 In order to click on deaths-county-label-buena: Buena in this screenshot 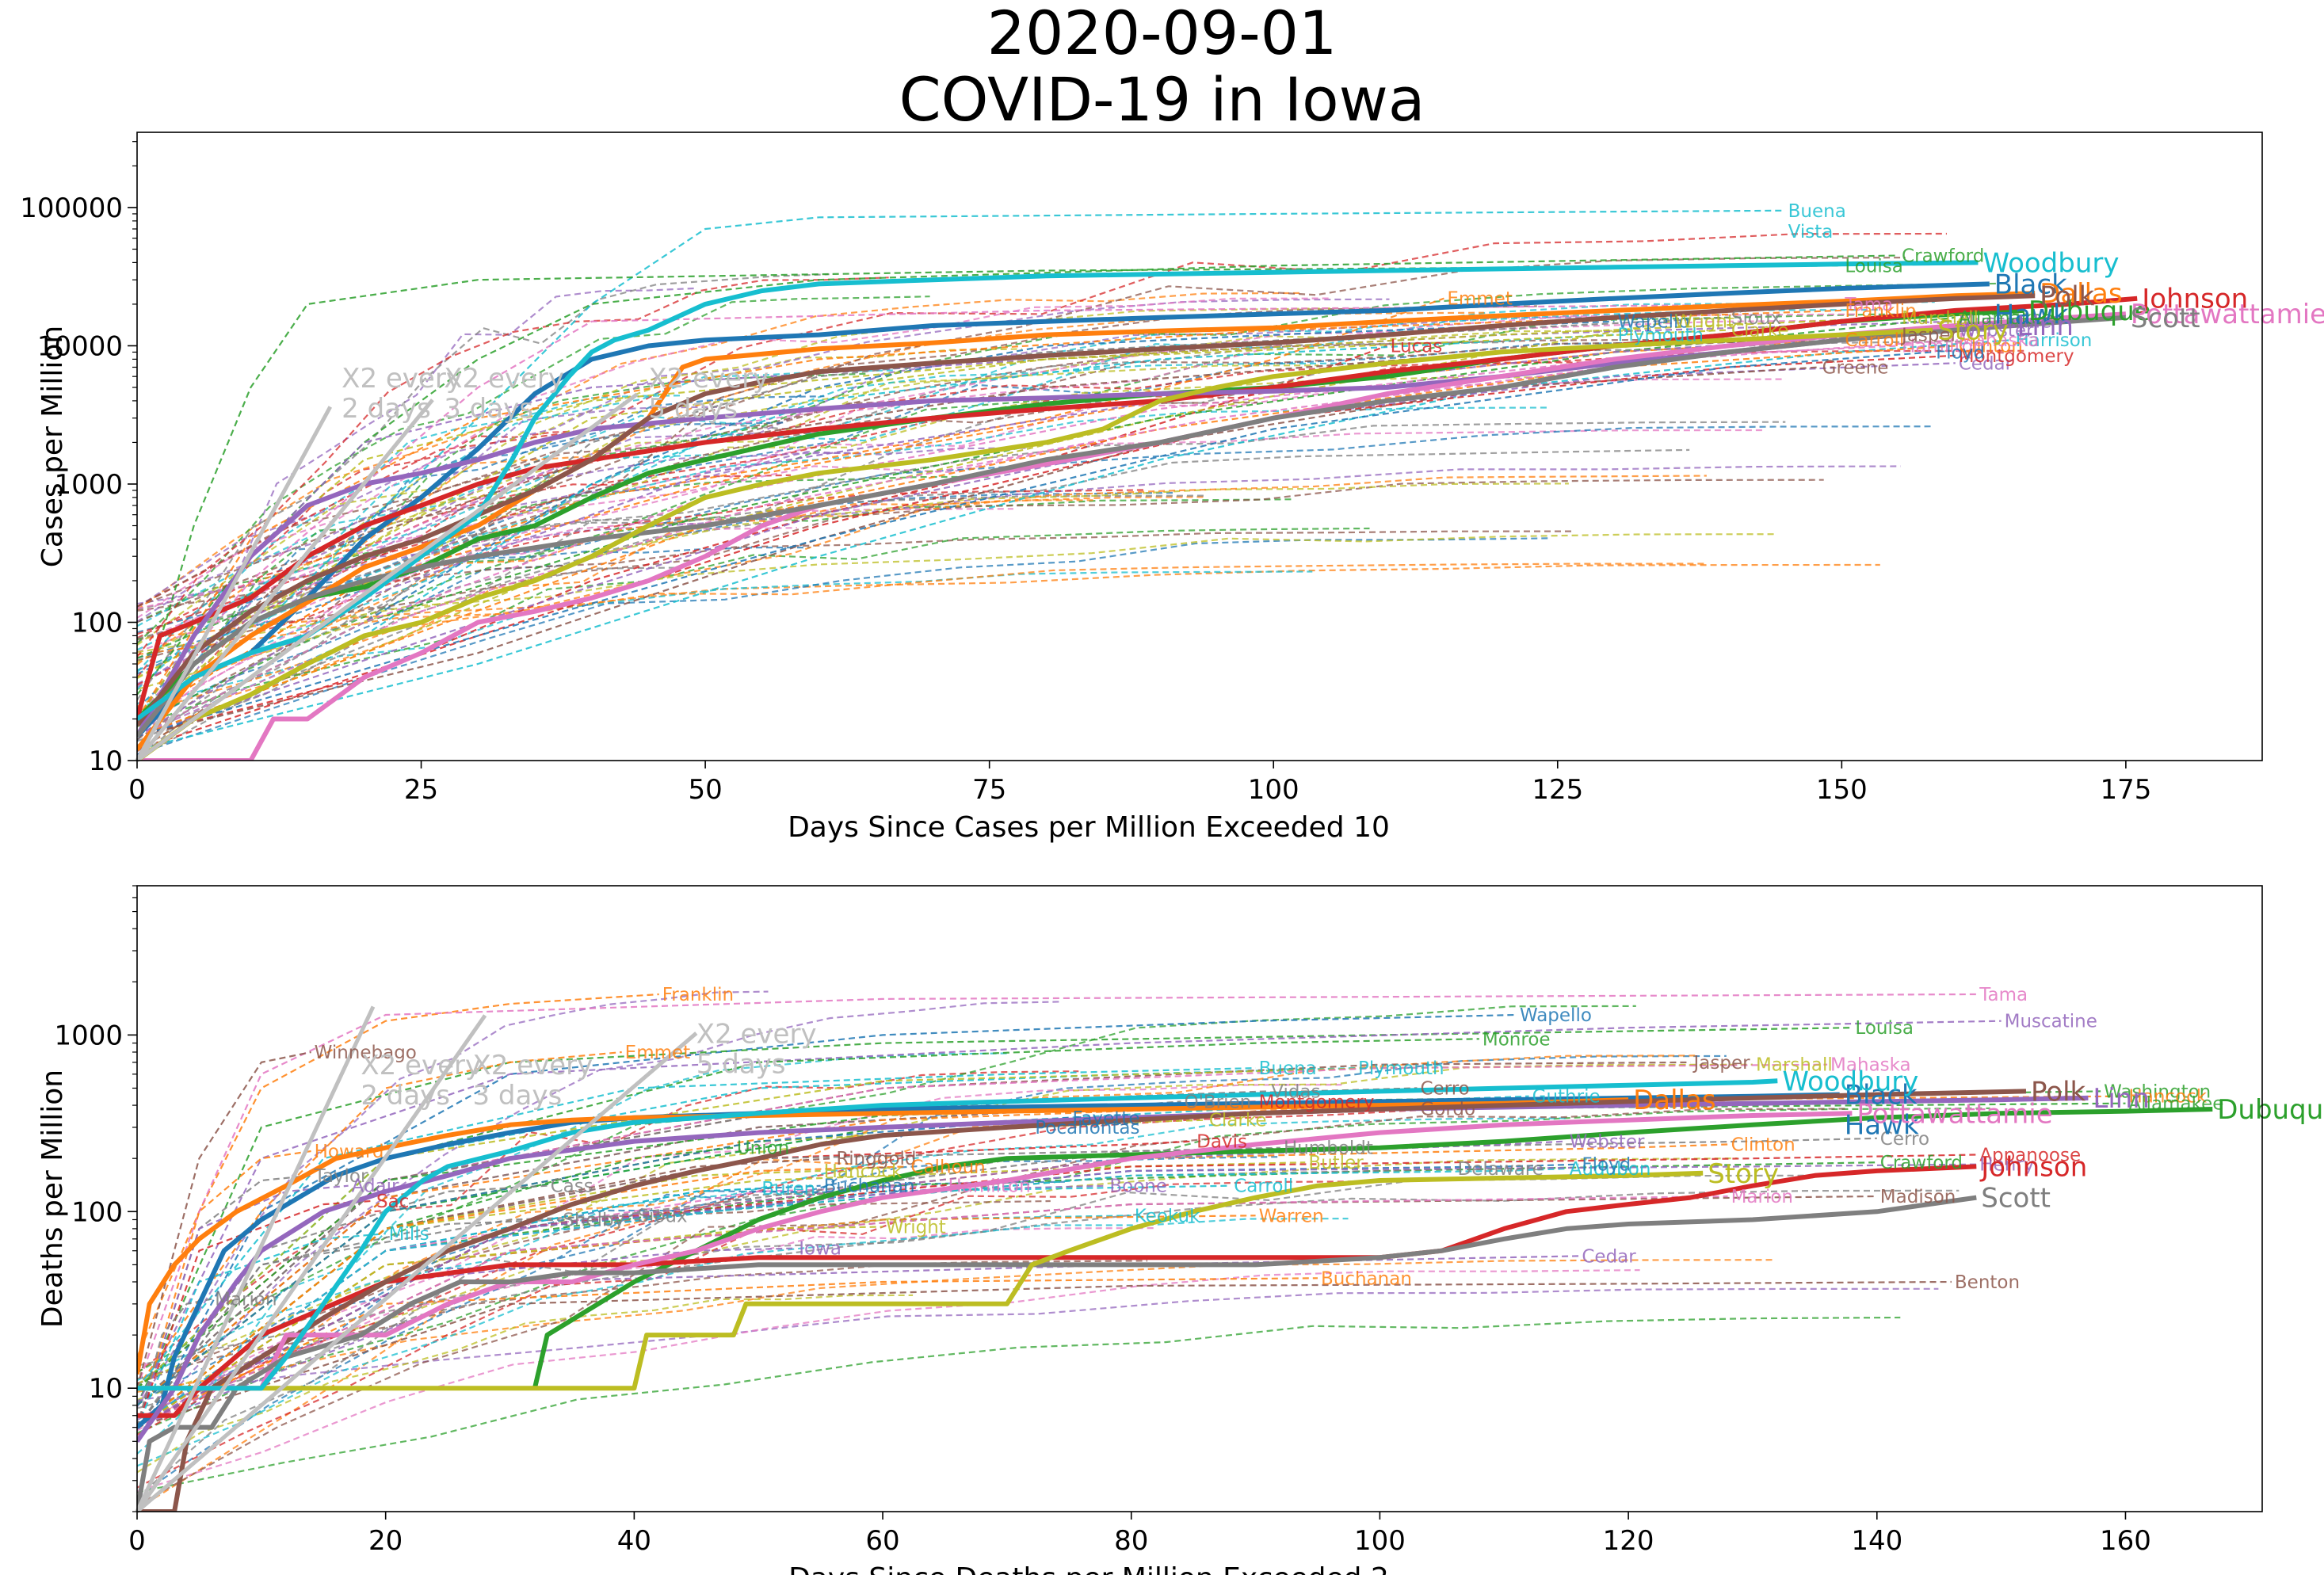, I will do `click(1288, 1068)`.